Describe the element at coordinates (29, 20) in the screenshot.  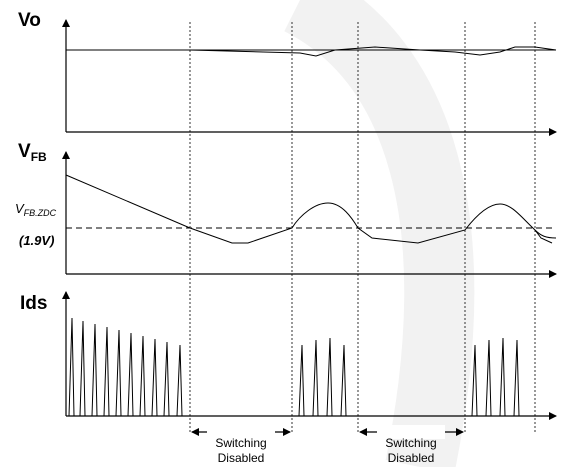
I see `vo-label: Vo` at that location.